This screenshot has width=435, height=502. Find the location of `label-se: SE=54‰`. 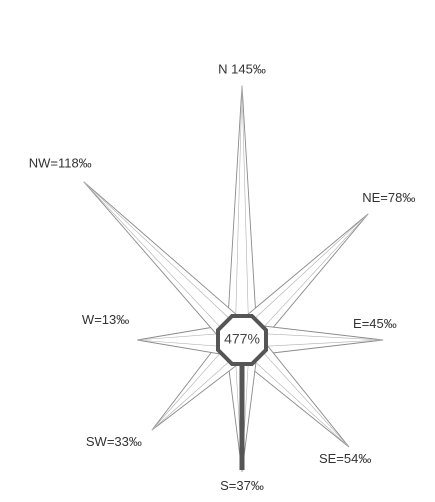

label-se: SE=54‰ is located at coordinates (345, 458).